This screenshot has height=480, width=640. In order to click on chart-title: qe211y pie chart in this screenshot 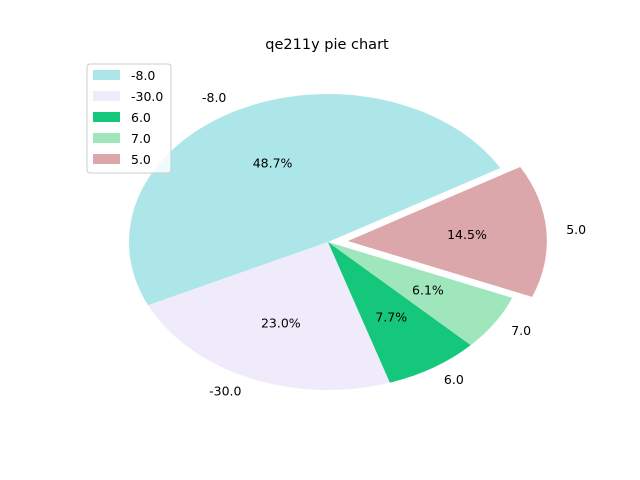, I will do `click(327, 45)`.